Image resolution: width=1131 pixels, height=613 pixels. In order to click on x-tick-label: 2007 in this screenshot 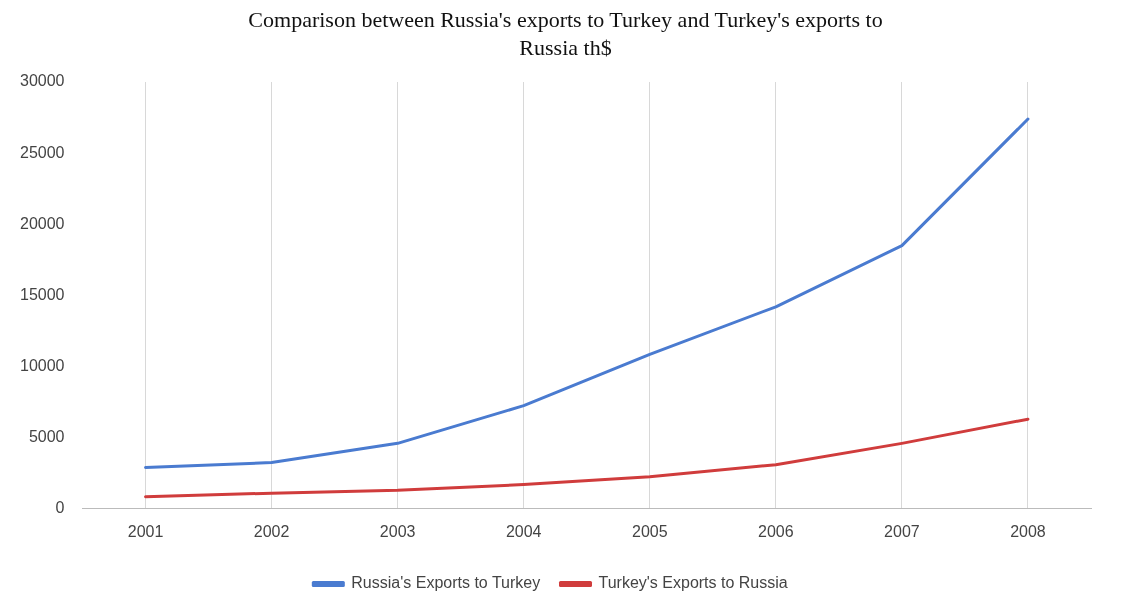, I will do `click(902, 531)`.